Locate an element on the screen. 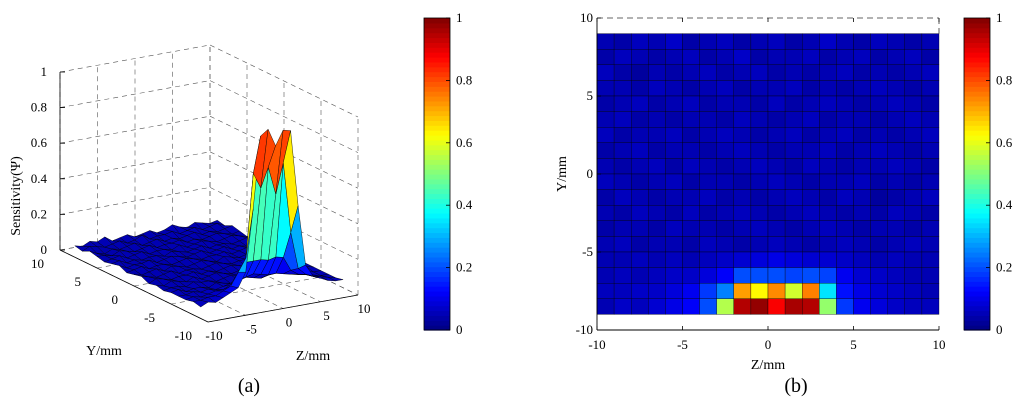 This screenshot has width=1024, height=411. x-tick-label: 5 is located at coordinates (326, 315).